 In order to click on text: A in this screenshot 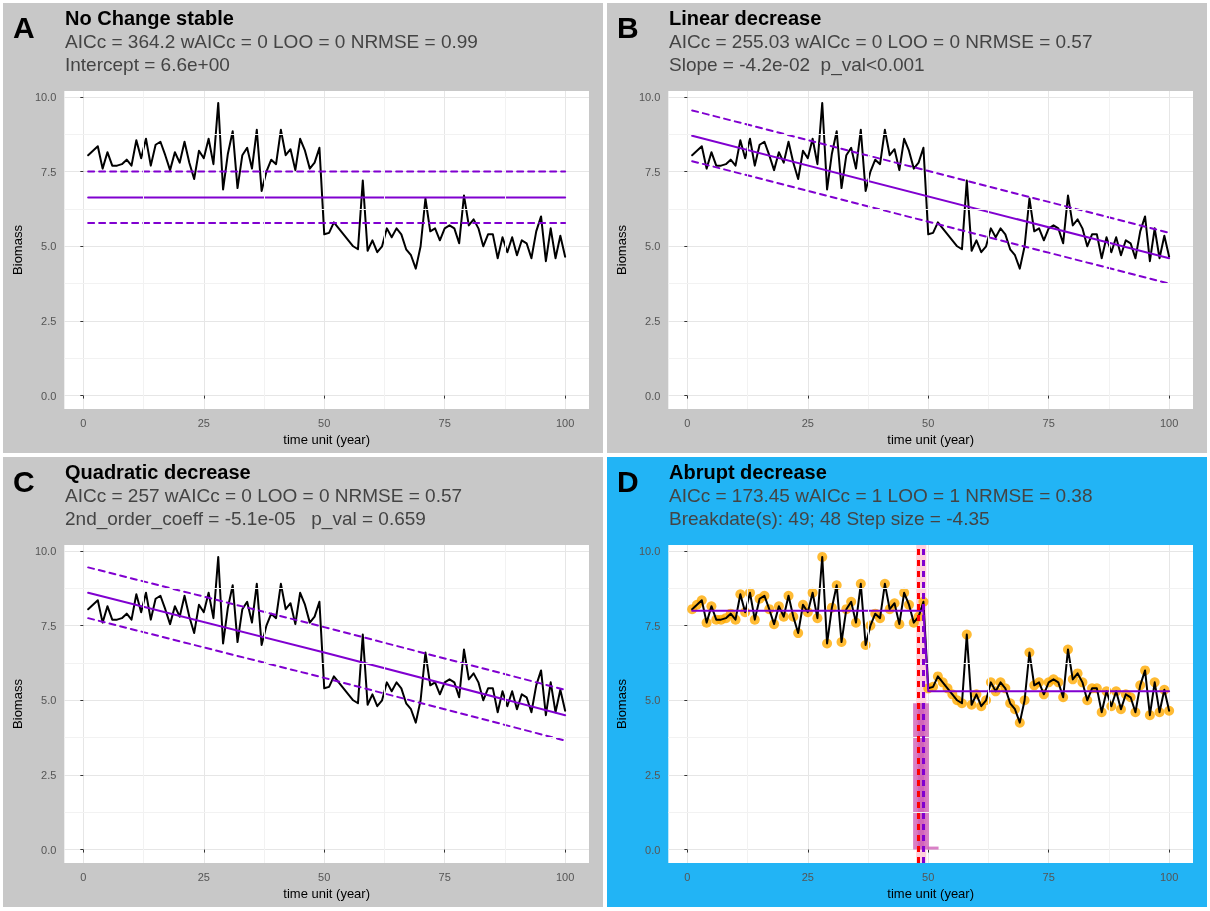, I will do `click(24, 28)`.